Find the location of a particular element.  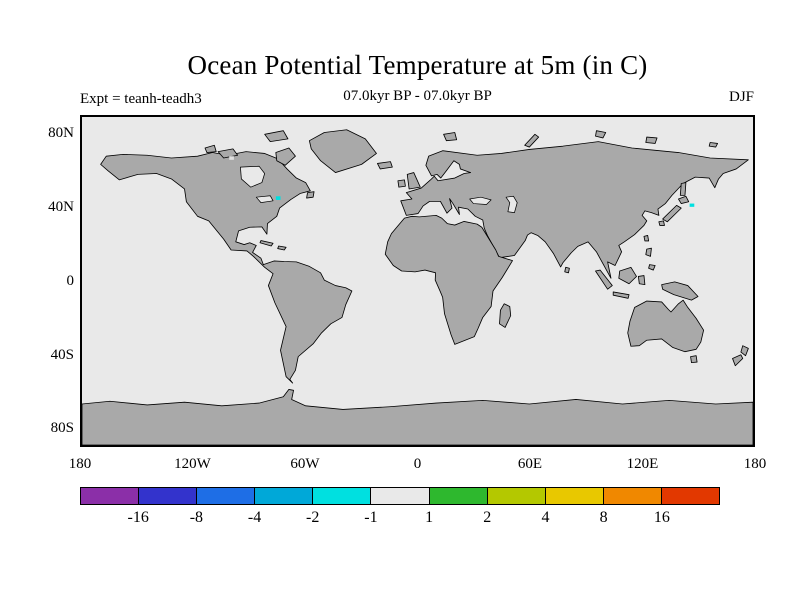

severnaya-zemlya is located at coordinates (601, 134).